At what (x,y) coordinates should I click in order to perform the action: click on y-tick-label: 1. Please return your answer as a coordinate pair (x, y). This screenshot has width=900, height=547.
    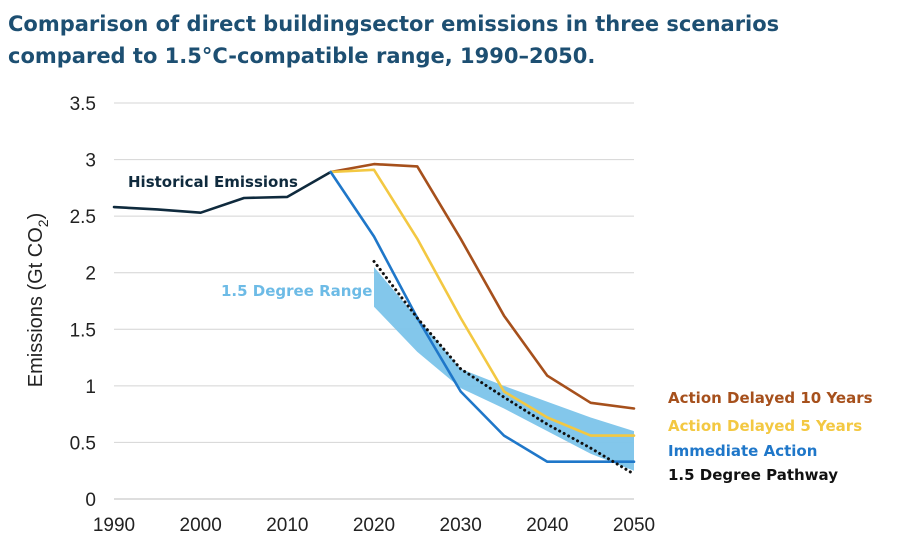
    Looking at the image, I should click on (90, 387).